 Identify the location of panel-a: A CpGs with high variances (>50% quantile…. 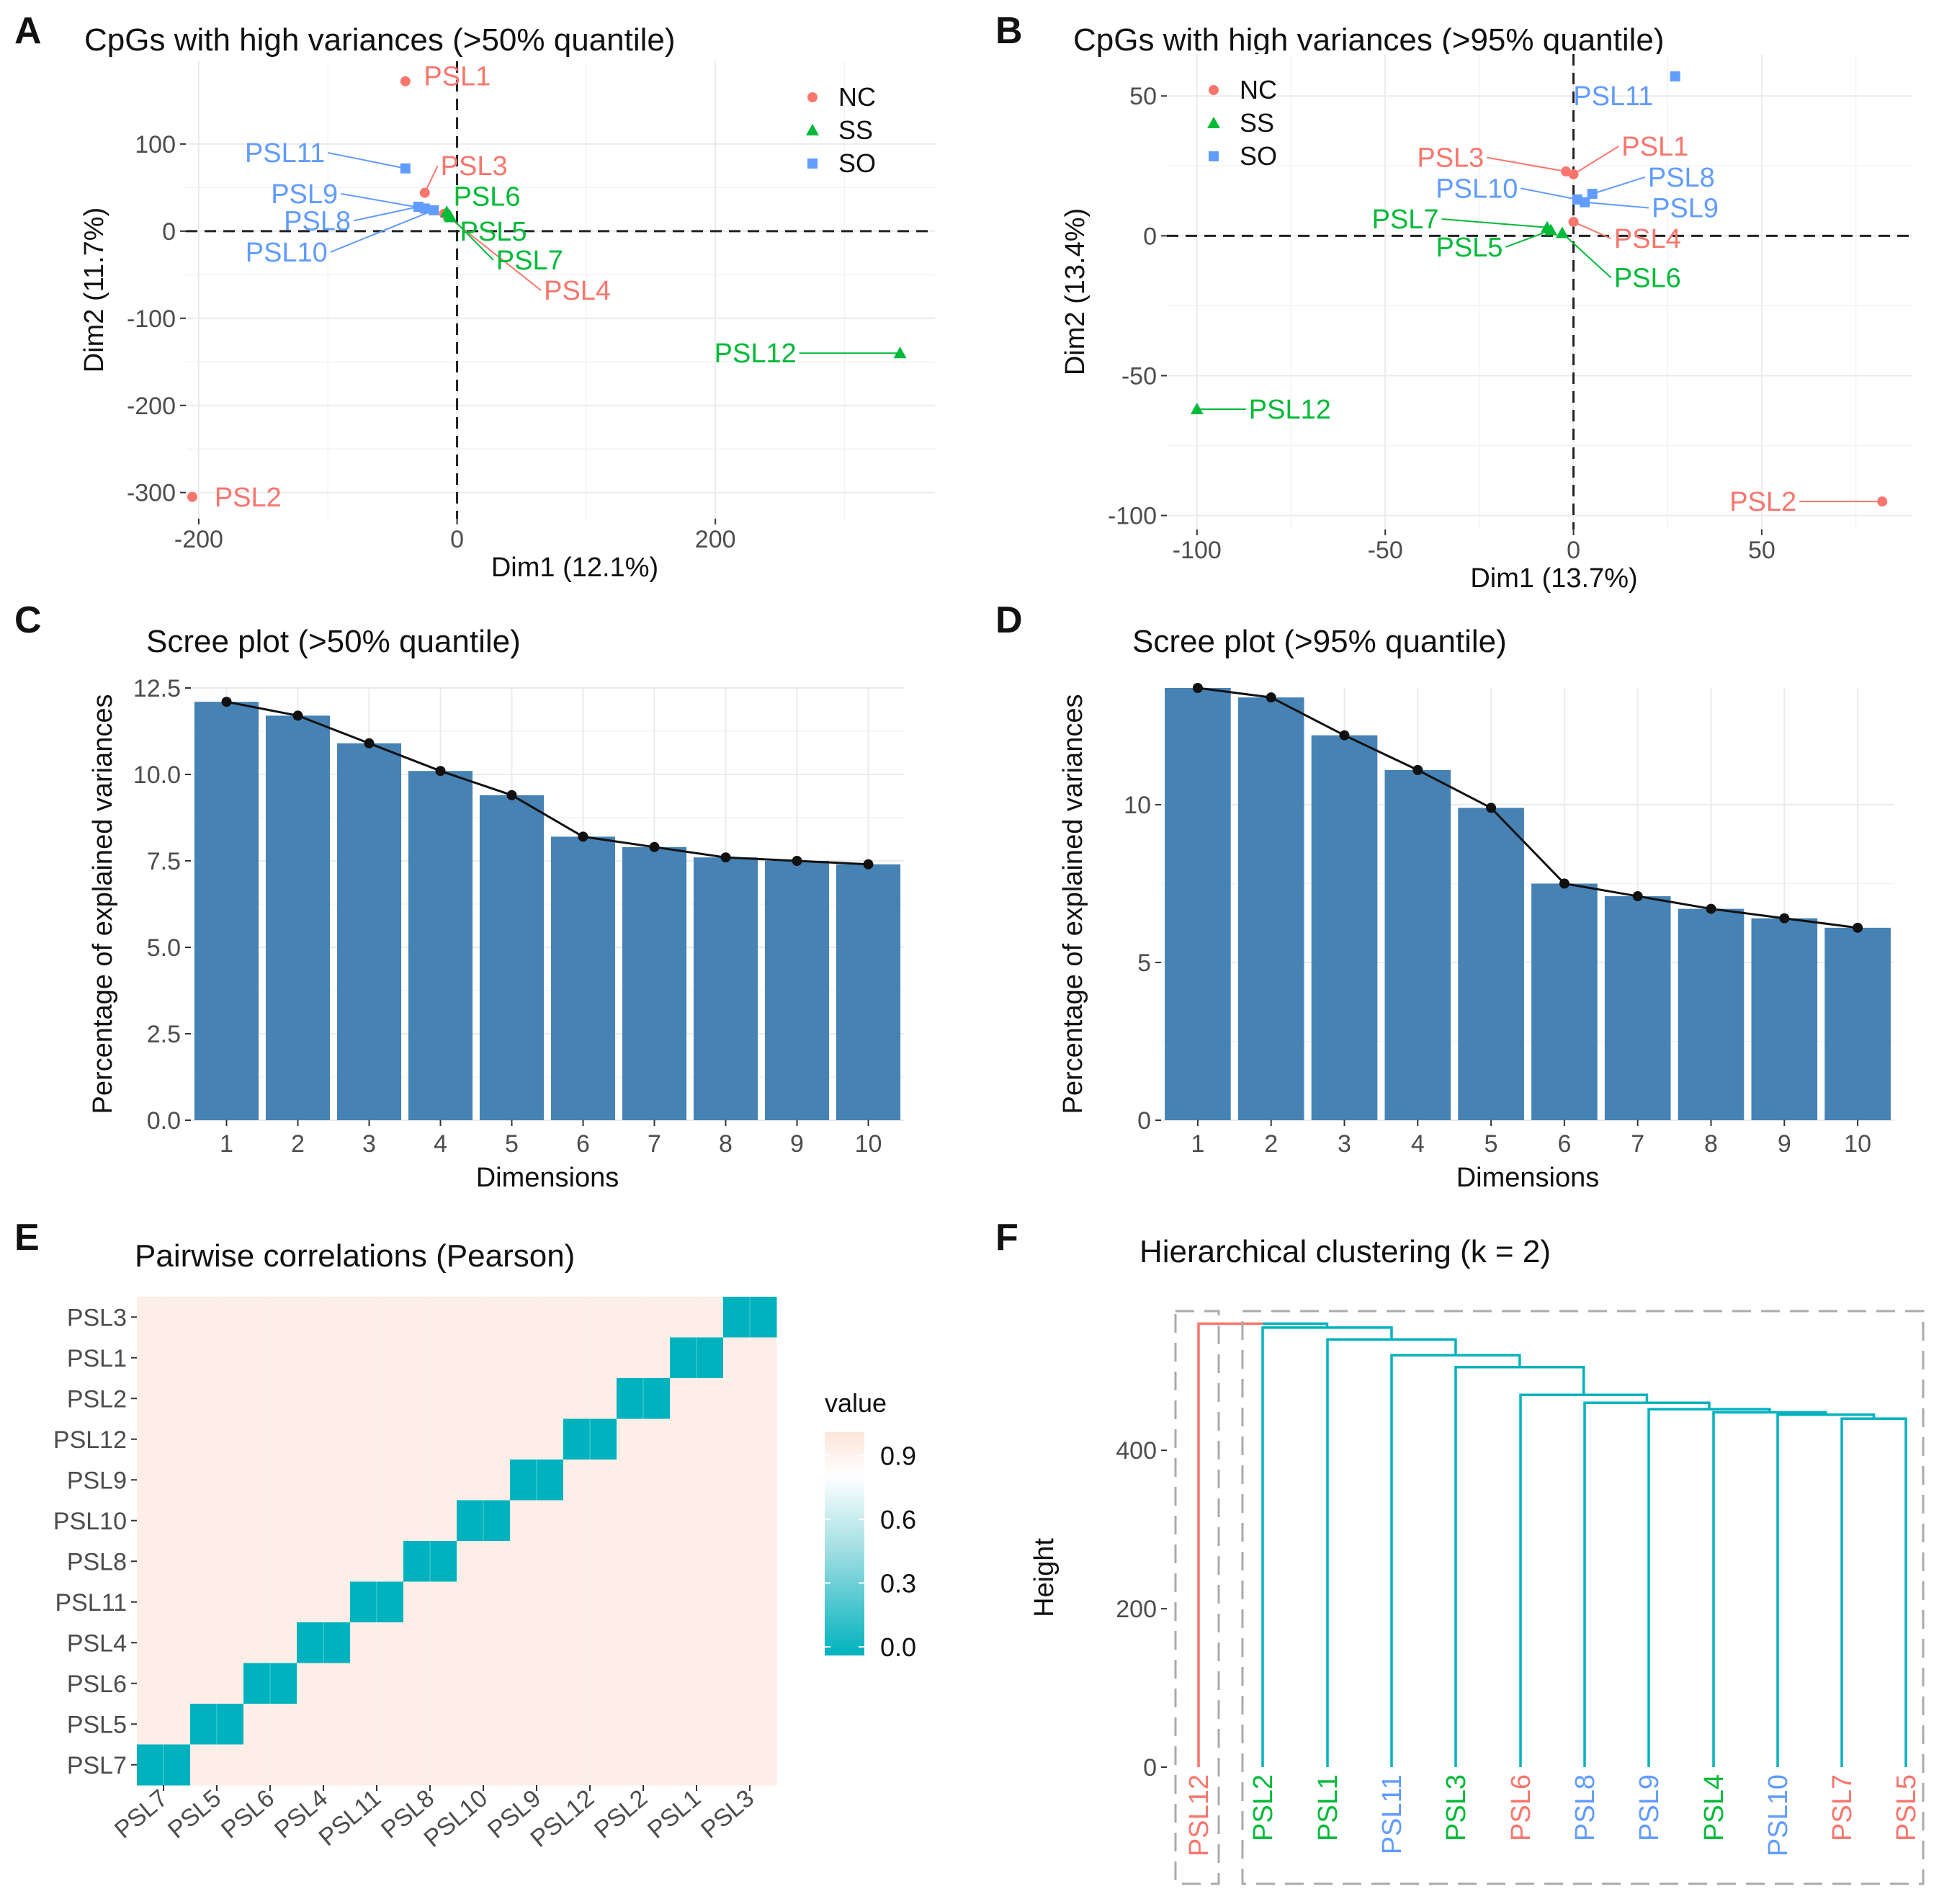
(475, 296).